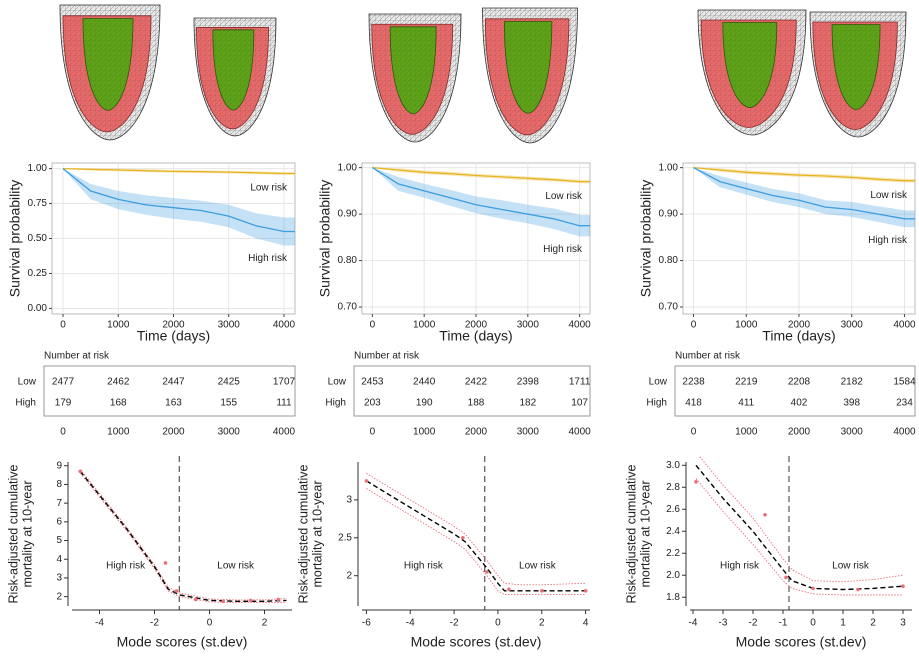 This screenshot has width=919, height=659. I want to click on table-cell: 2477, so click(63, 382).